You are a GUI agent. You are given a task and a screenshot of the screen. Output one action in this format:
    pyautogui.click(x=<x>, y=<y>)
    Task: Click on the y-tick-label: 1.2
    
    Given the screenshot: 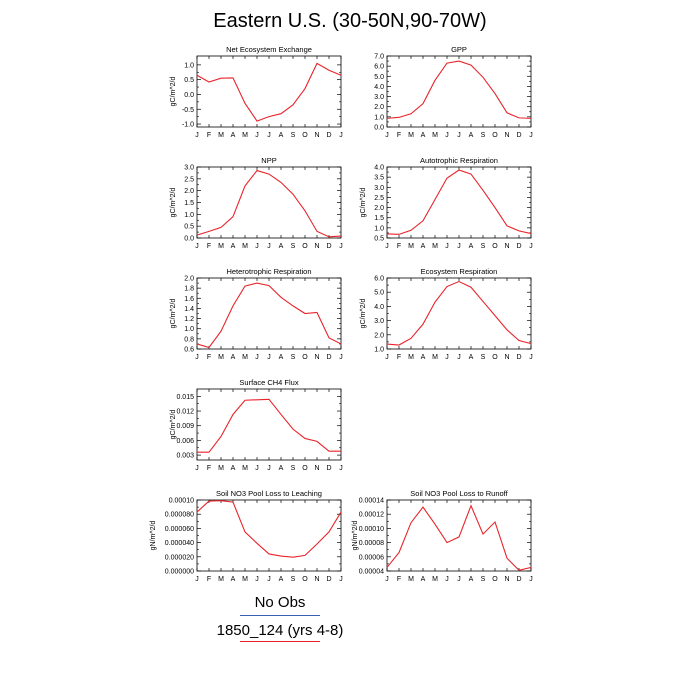 What is the action you would take?
    pyautogui.click(x=189, y=319)
    